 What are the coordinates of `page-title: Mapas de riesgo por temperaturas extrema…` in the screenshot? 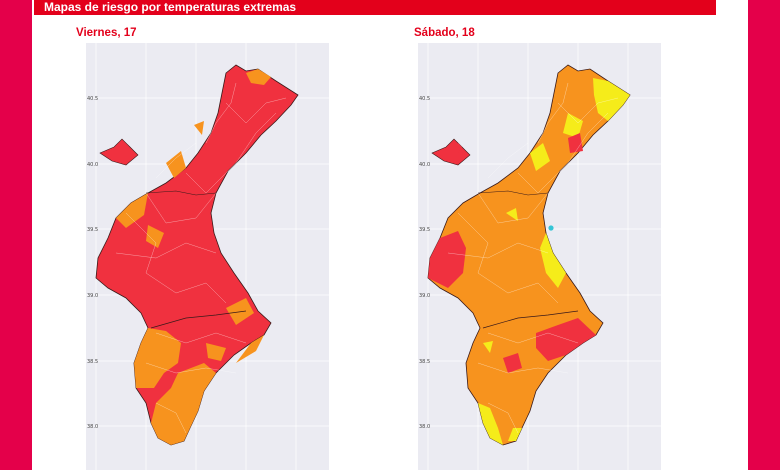 It's located at (170, 7).